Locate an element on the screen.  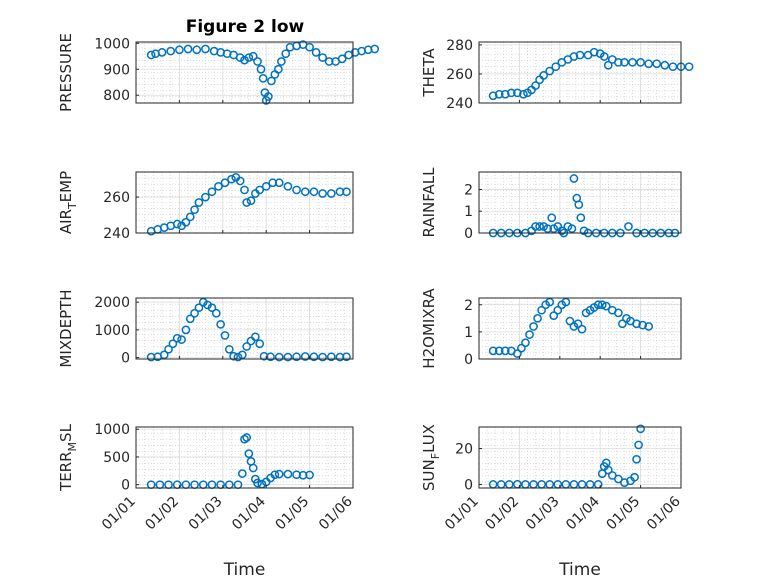
y-axis-label: RAINFALL is located at coordinates (429, 202).